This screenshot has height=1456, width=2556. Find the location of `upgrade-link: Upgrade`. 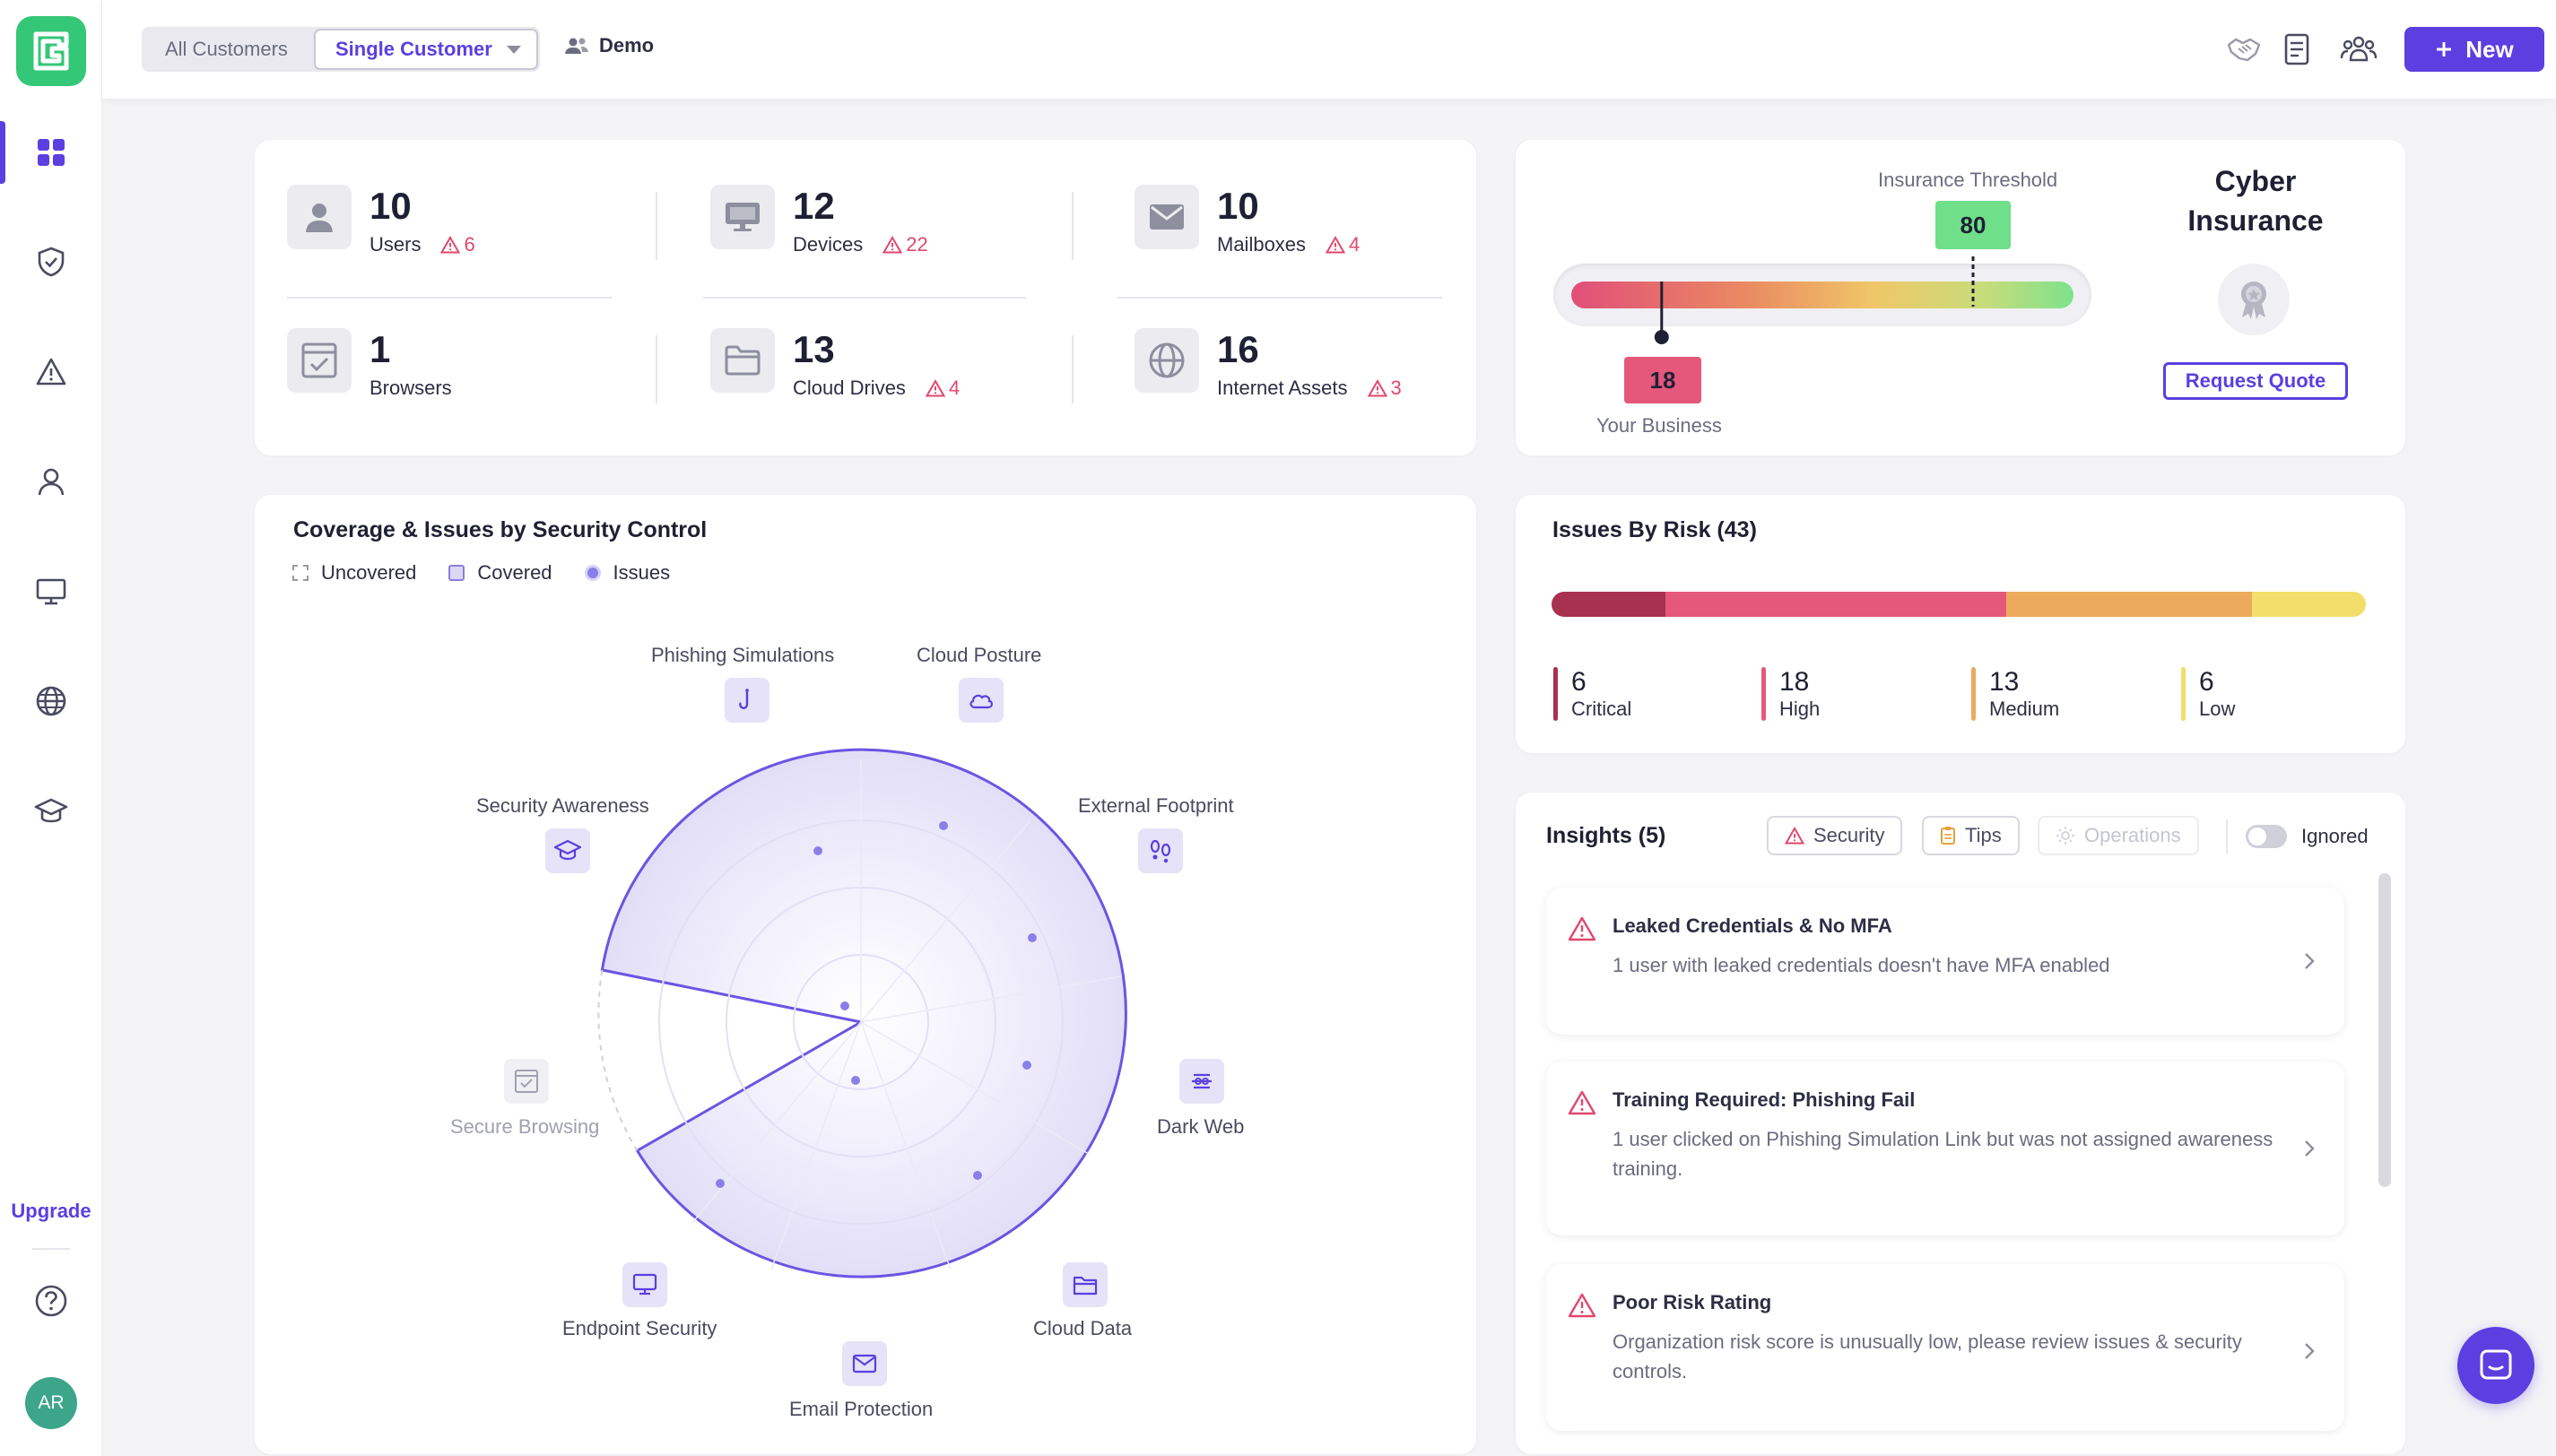

upgrade-link: Upgrade is located at coordinates (51, 1211).